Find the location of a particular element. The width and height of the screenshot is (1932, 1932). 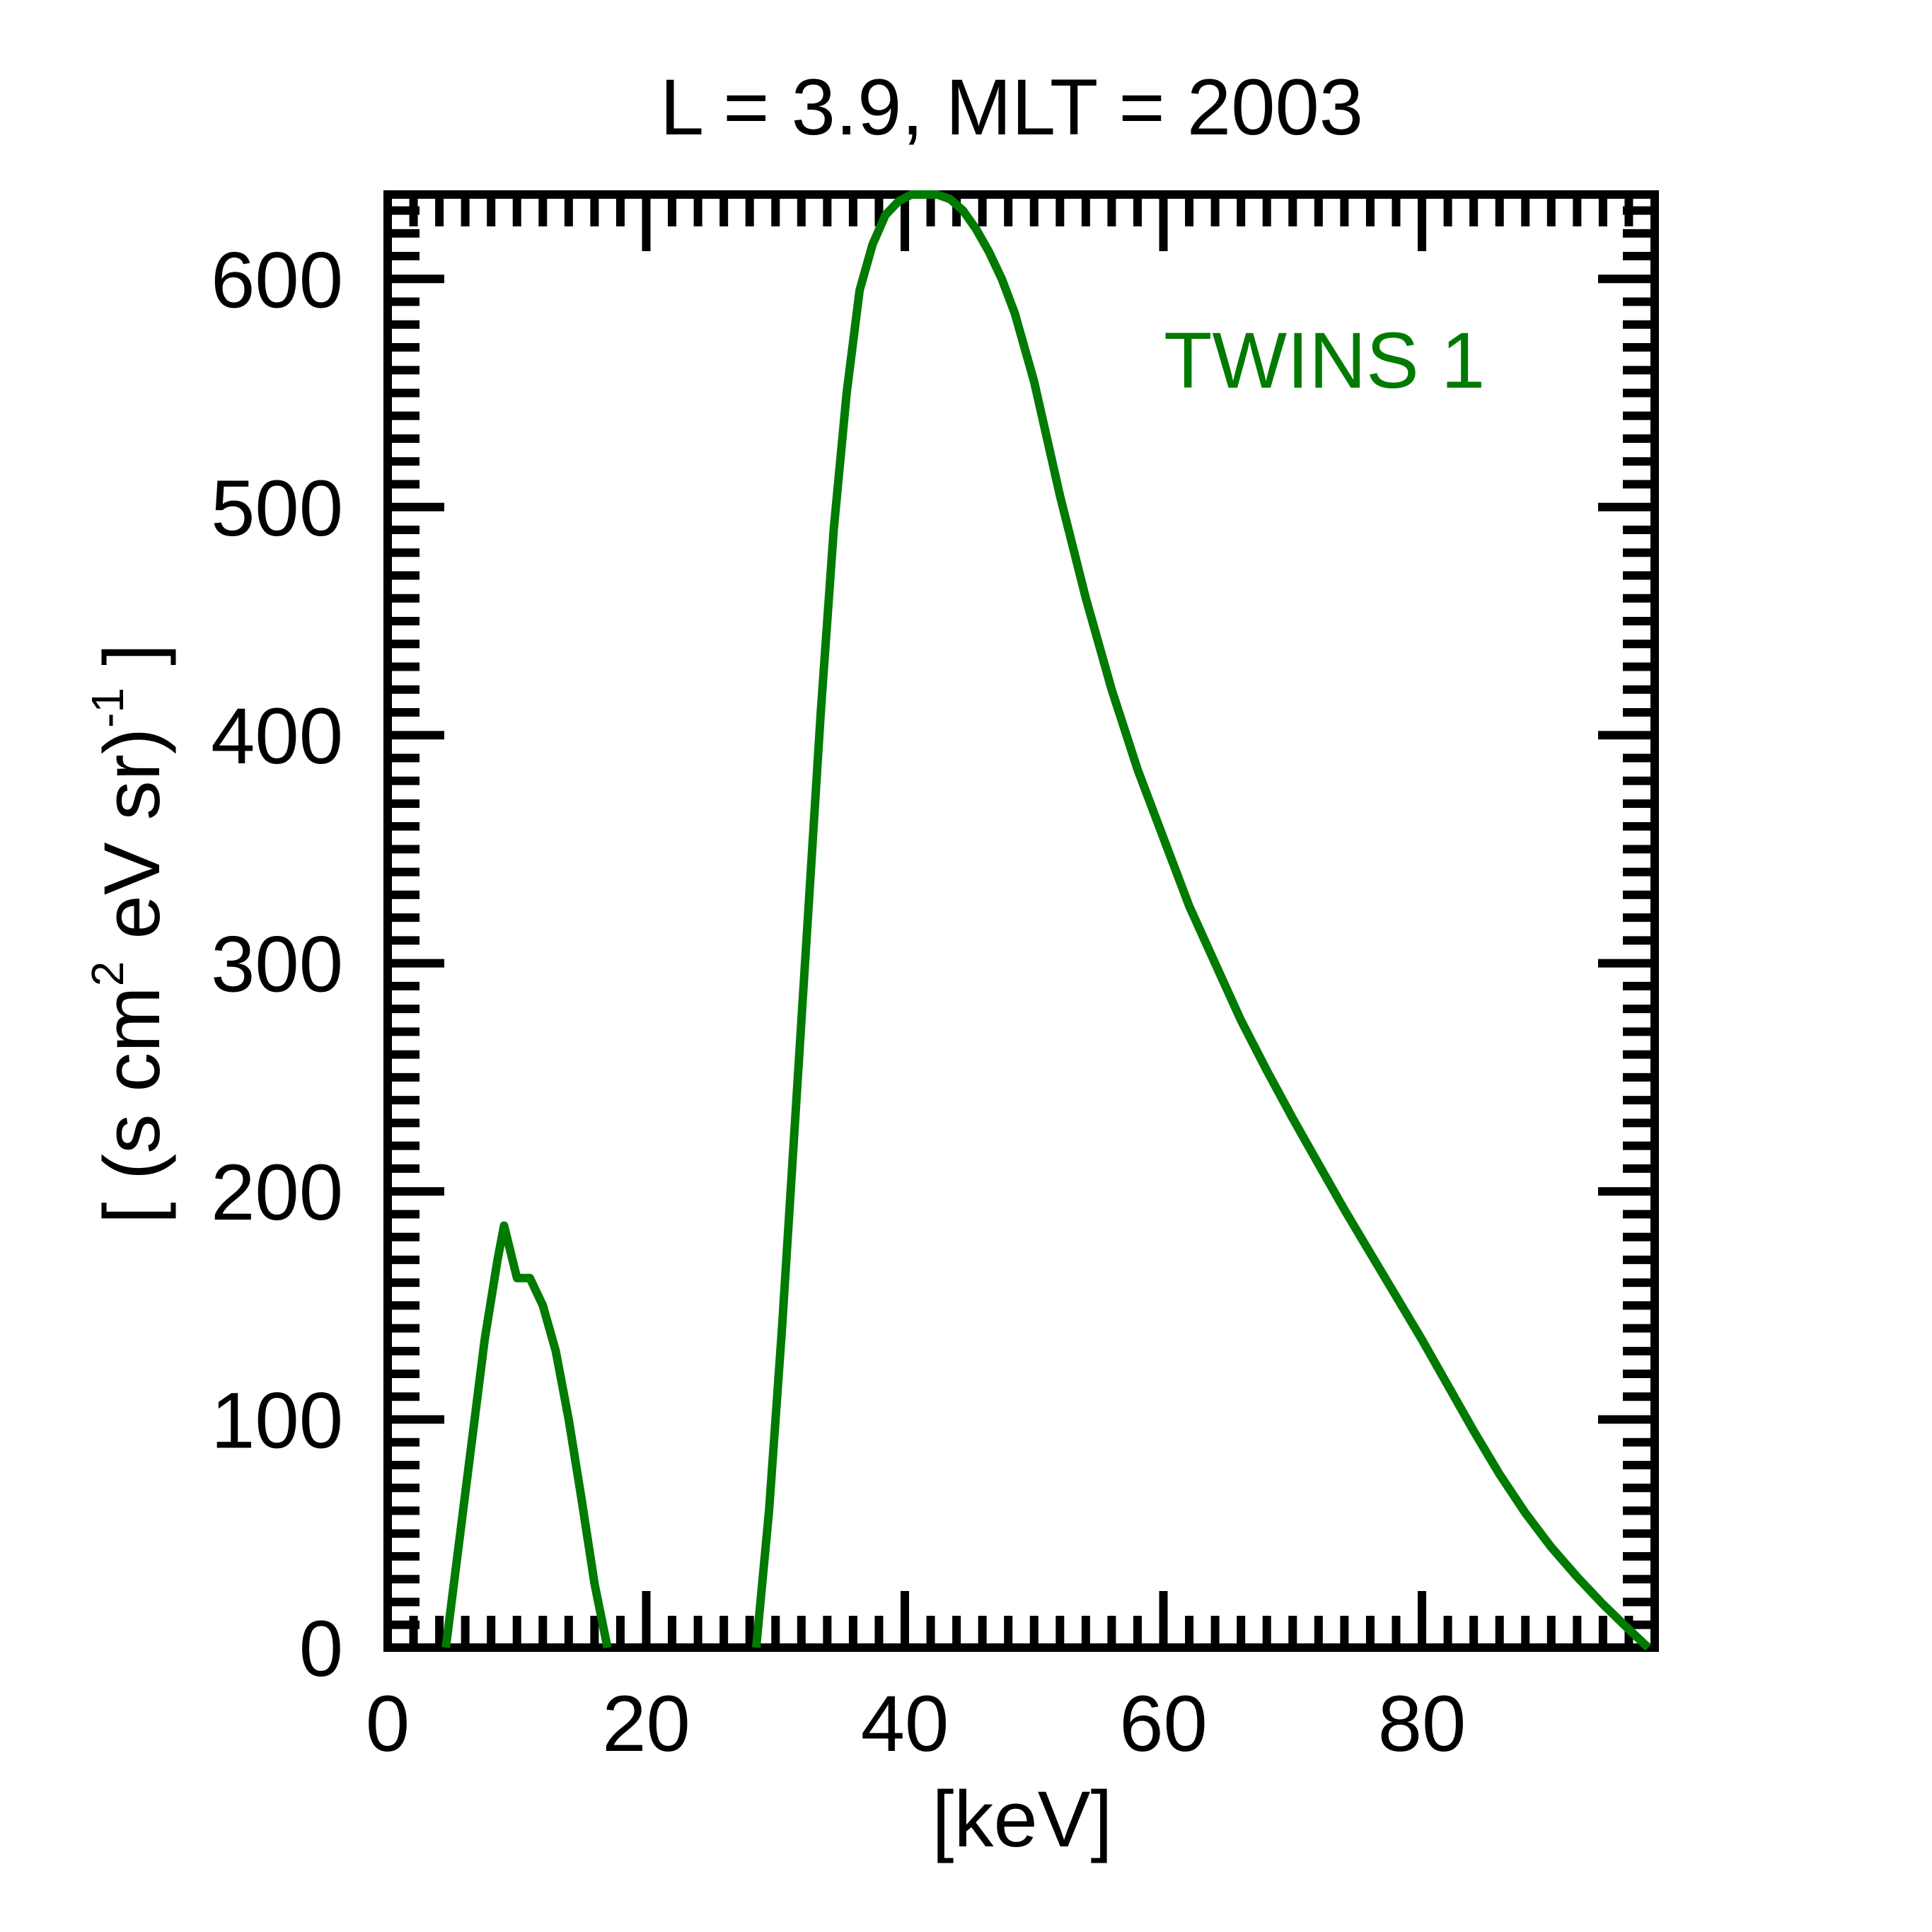

y-axis-label: [ (s cm2 eV sr)-1 ] is located at coordinates (129, 934).